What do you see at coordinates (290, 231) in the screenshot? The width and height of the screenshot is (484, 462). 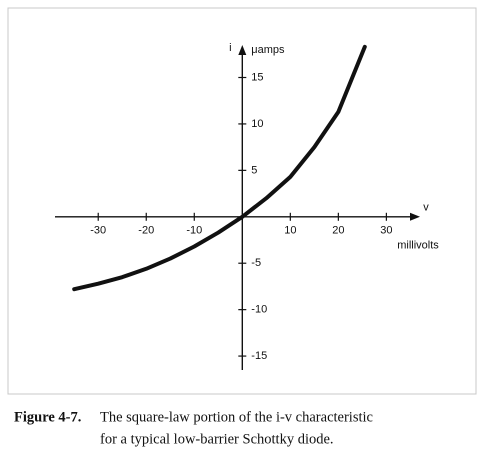 I see `x-tick-label: 10` at bounding box center [290, 231].